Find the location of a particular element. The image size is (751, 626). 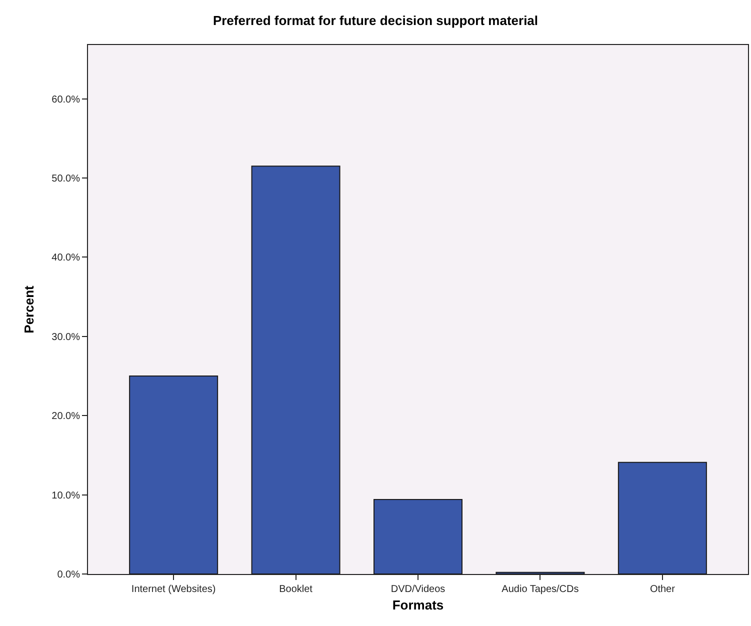

x-tick-label: Booklet is located at coordinates (296, 589).